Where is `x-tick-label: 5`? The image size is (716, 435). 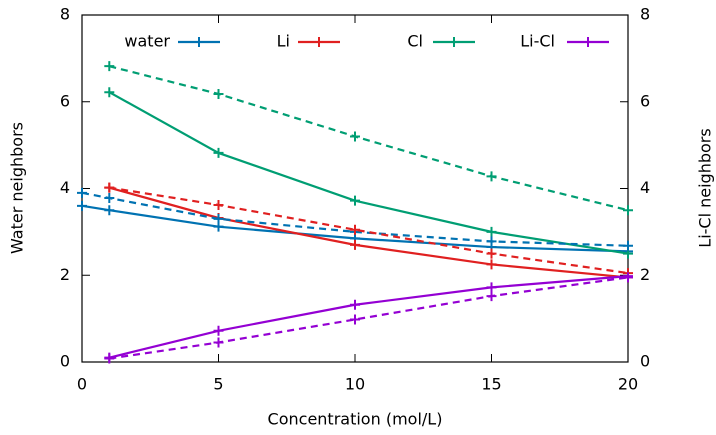 x-tick-label: 5 is located at coordinates (218, 384).